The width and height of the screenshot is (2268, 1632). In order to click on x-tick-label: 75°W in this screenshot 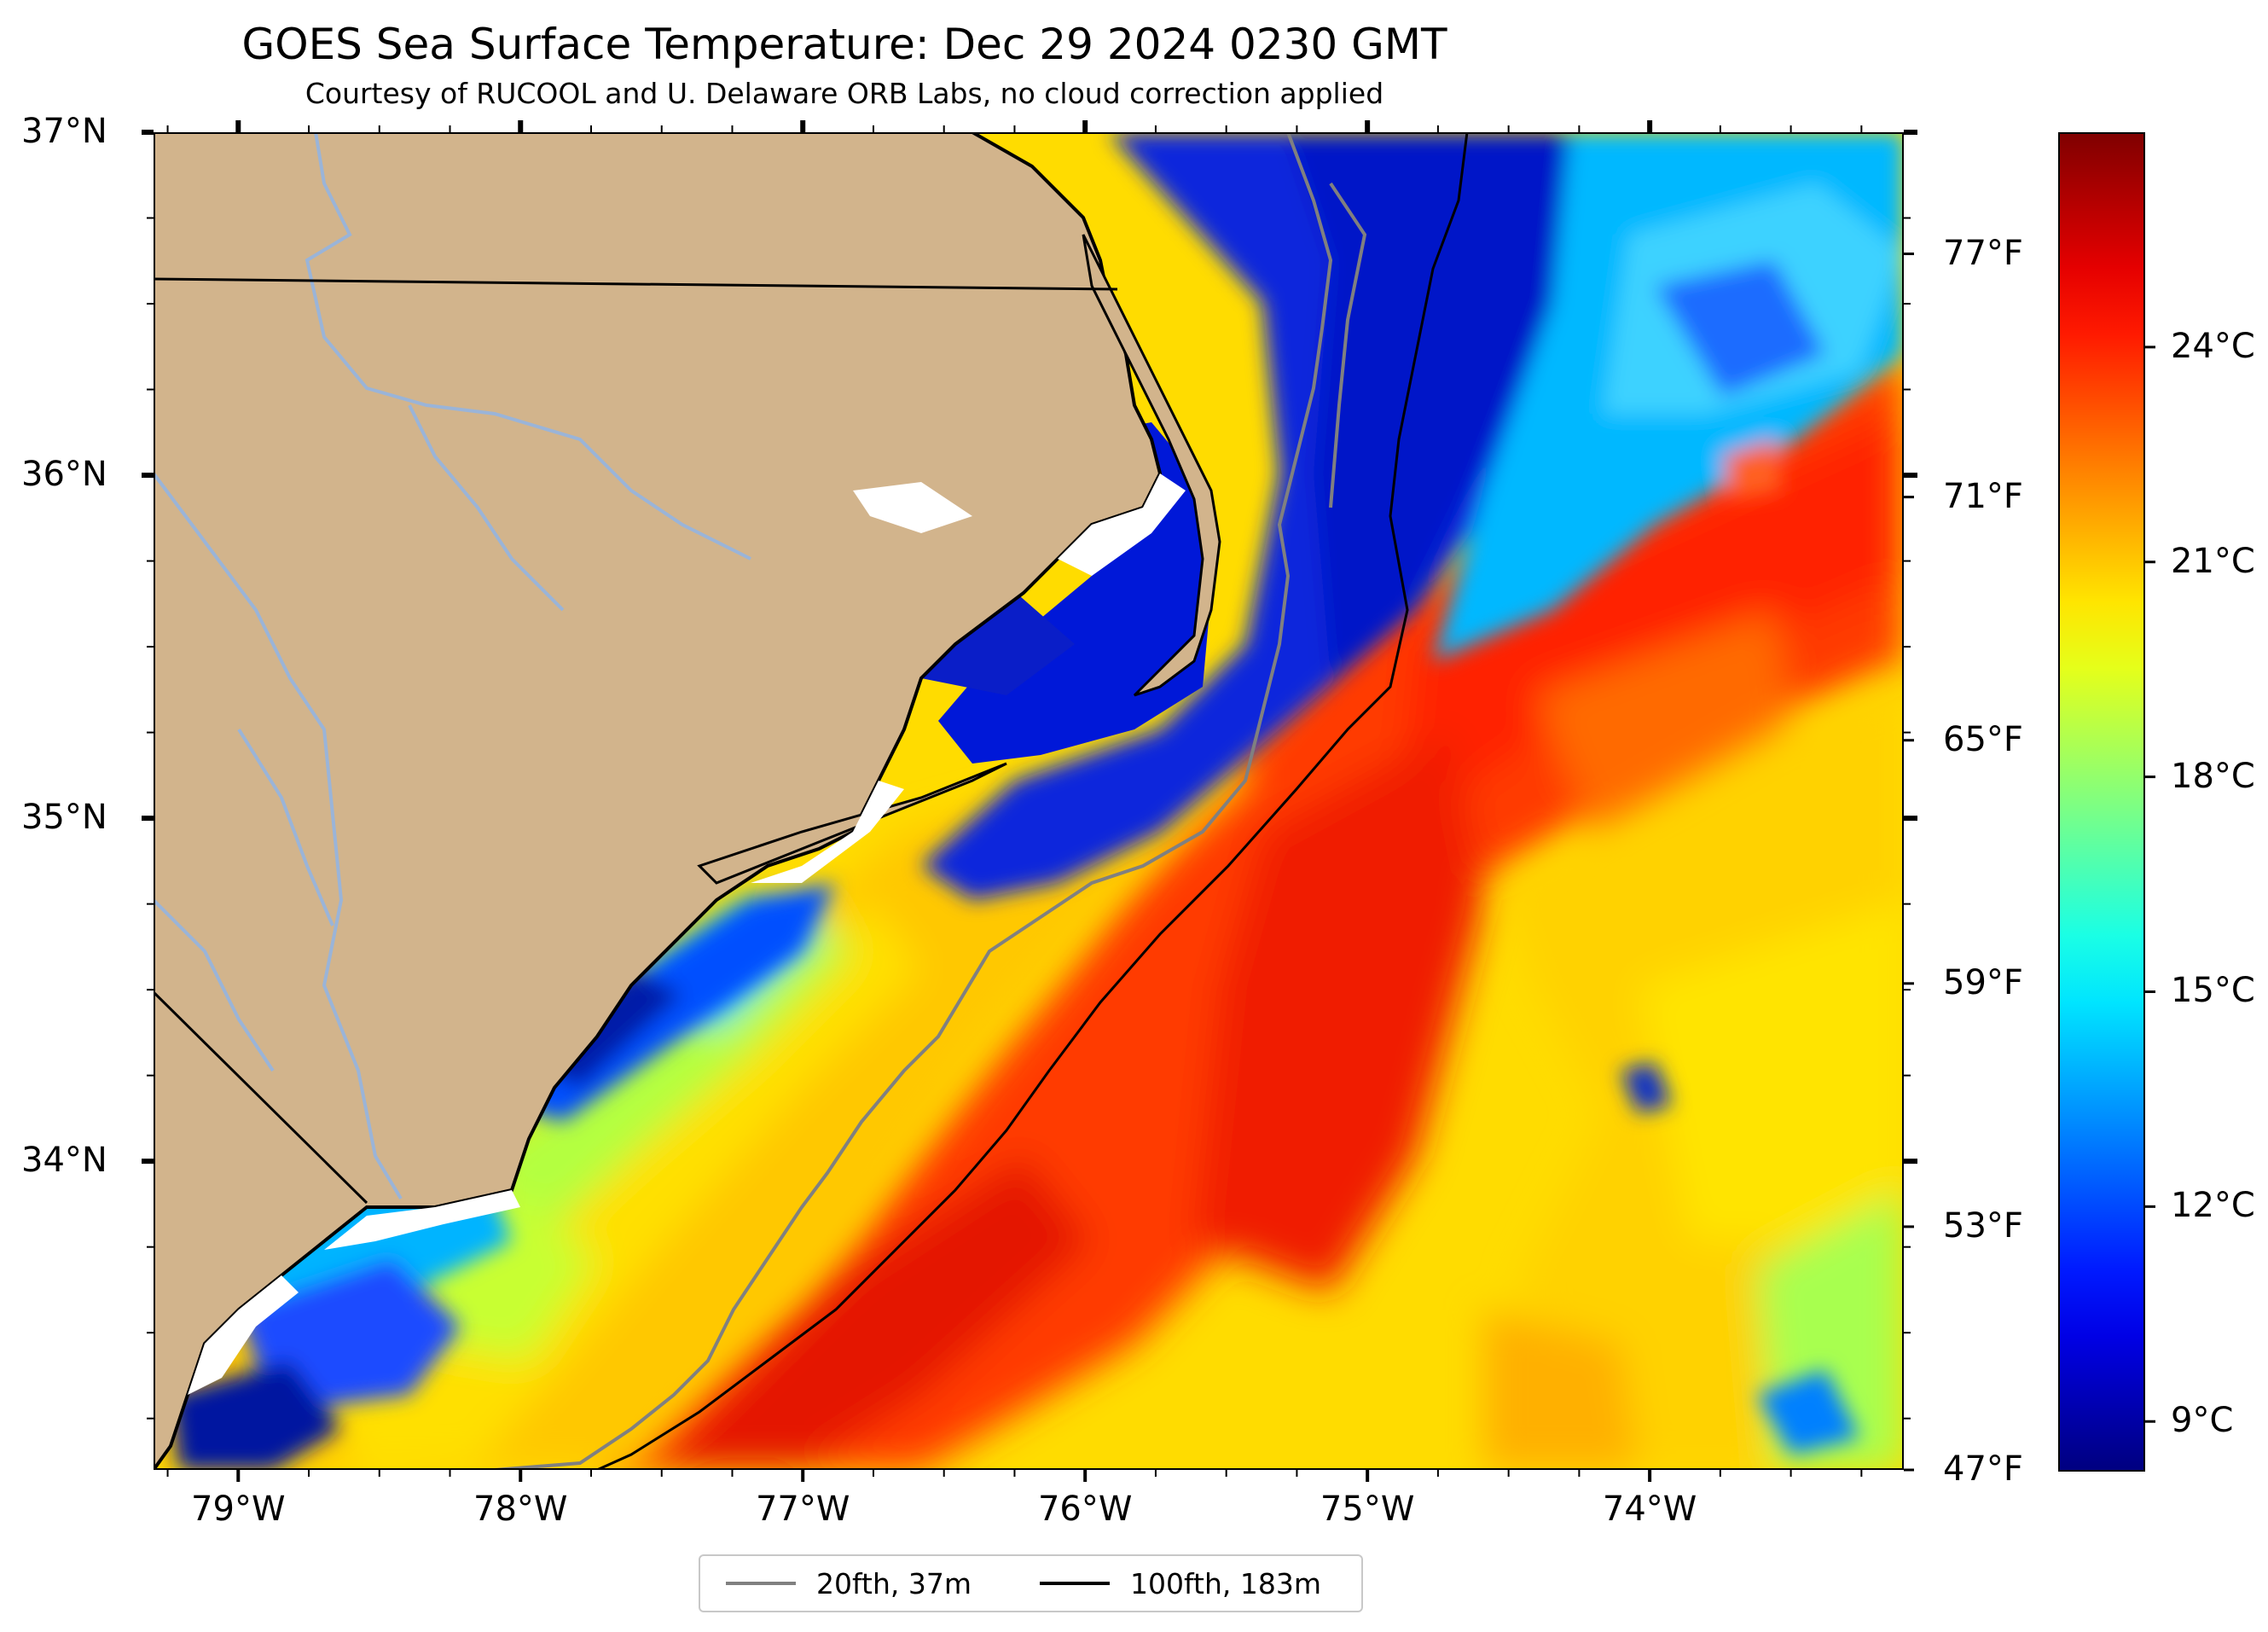, I will do `click(1367, 1509)`.